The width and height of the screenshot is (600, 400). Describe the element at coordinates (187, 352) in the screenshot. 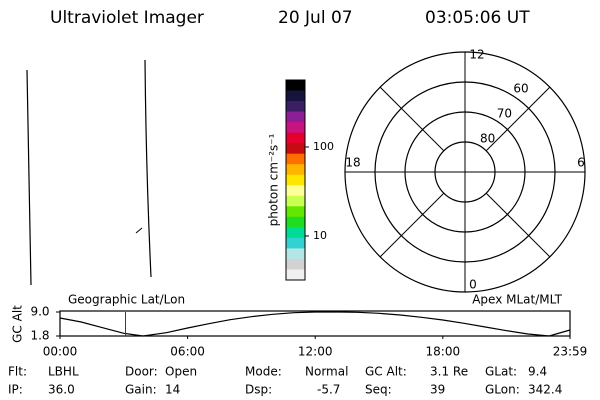

I see `x-tick-label: 06:00` at that location.